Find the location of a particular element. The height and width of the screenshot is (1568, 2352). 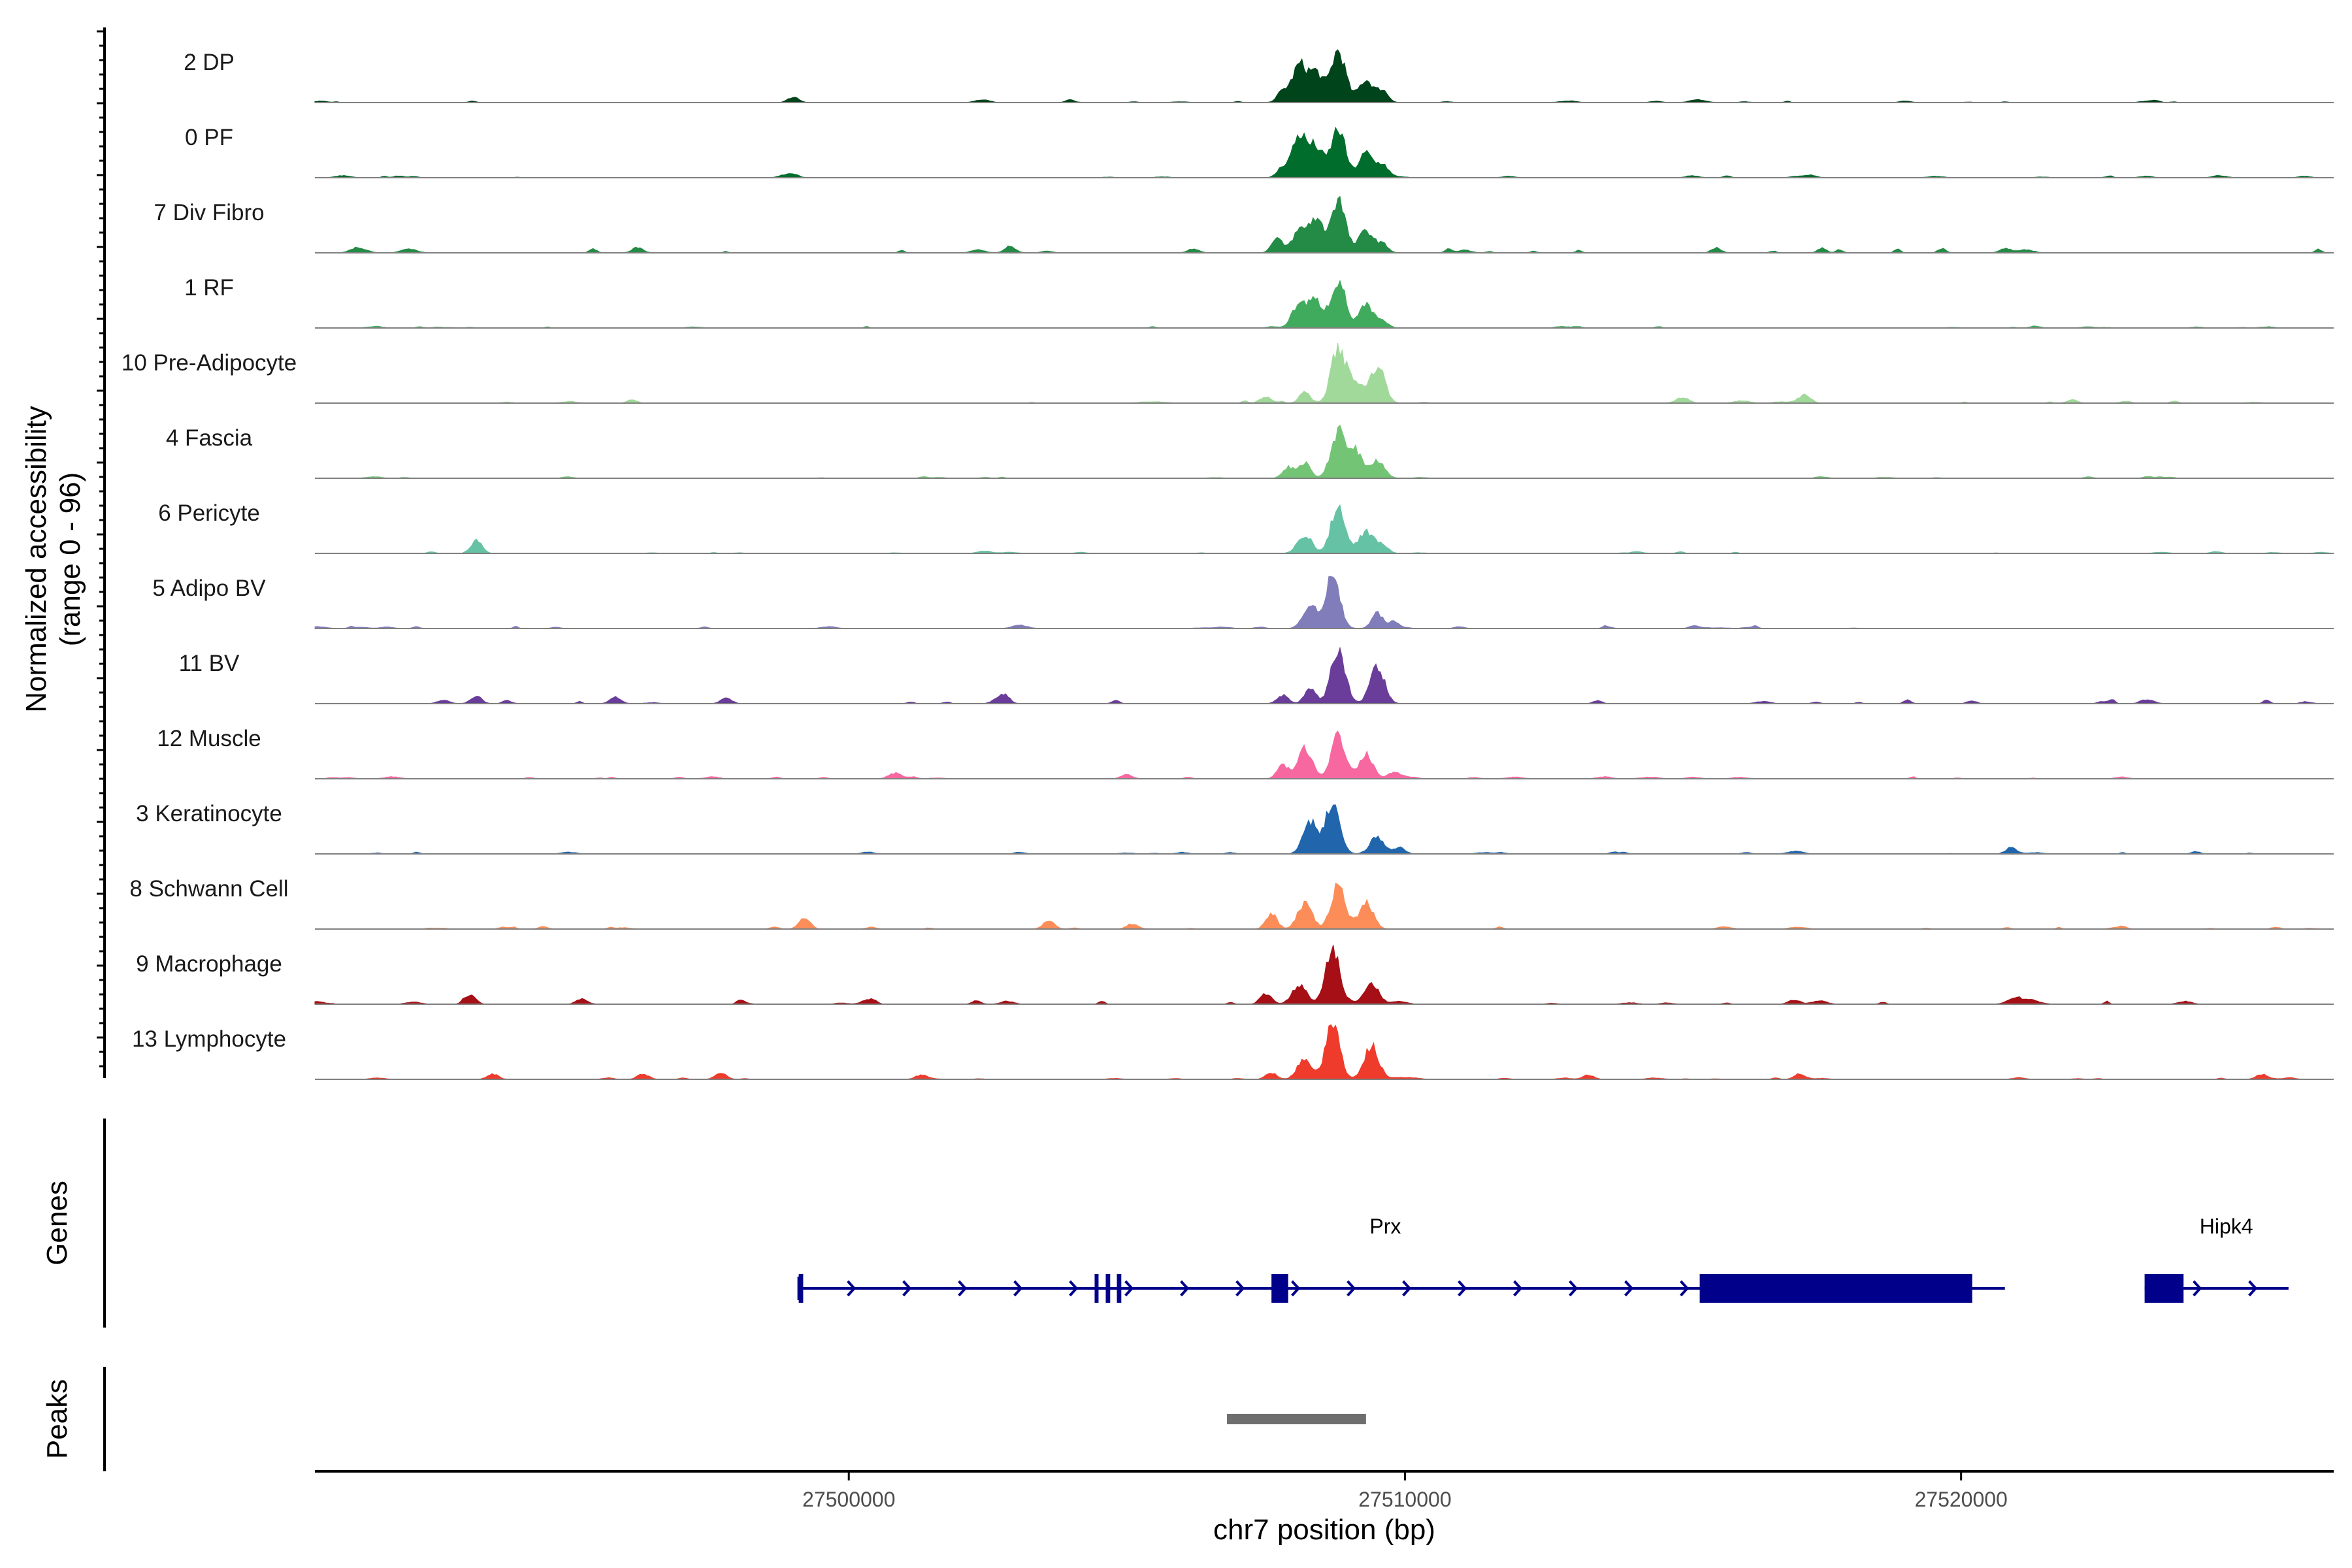

track-7-div-fibro: 7 Div Fibro is located at coordinates (1244, 224).